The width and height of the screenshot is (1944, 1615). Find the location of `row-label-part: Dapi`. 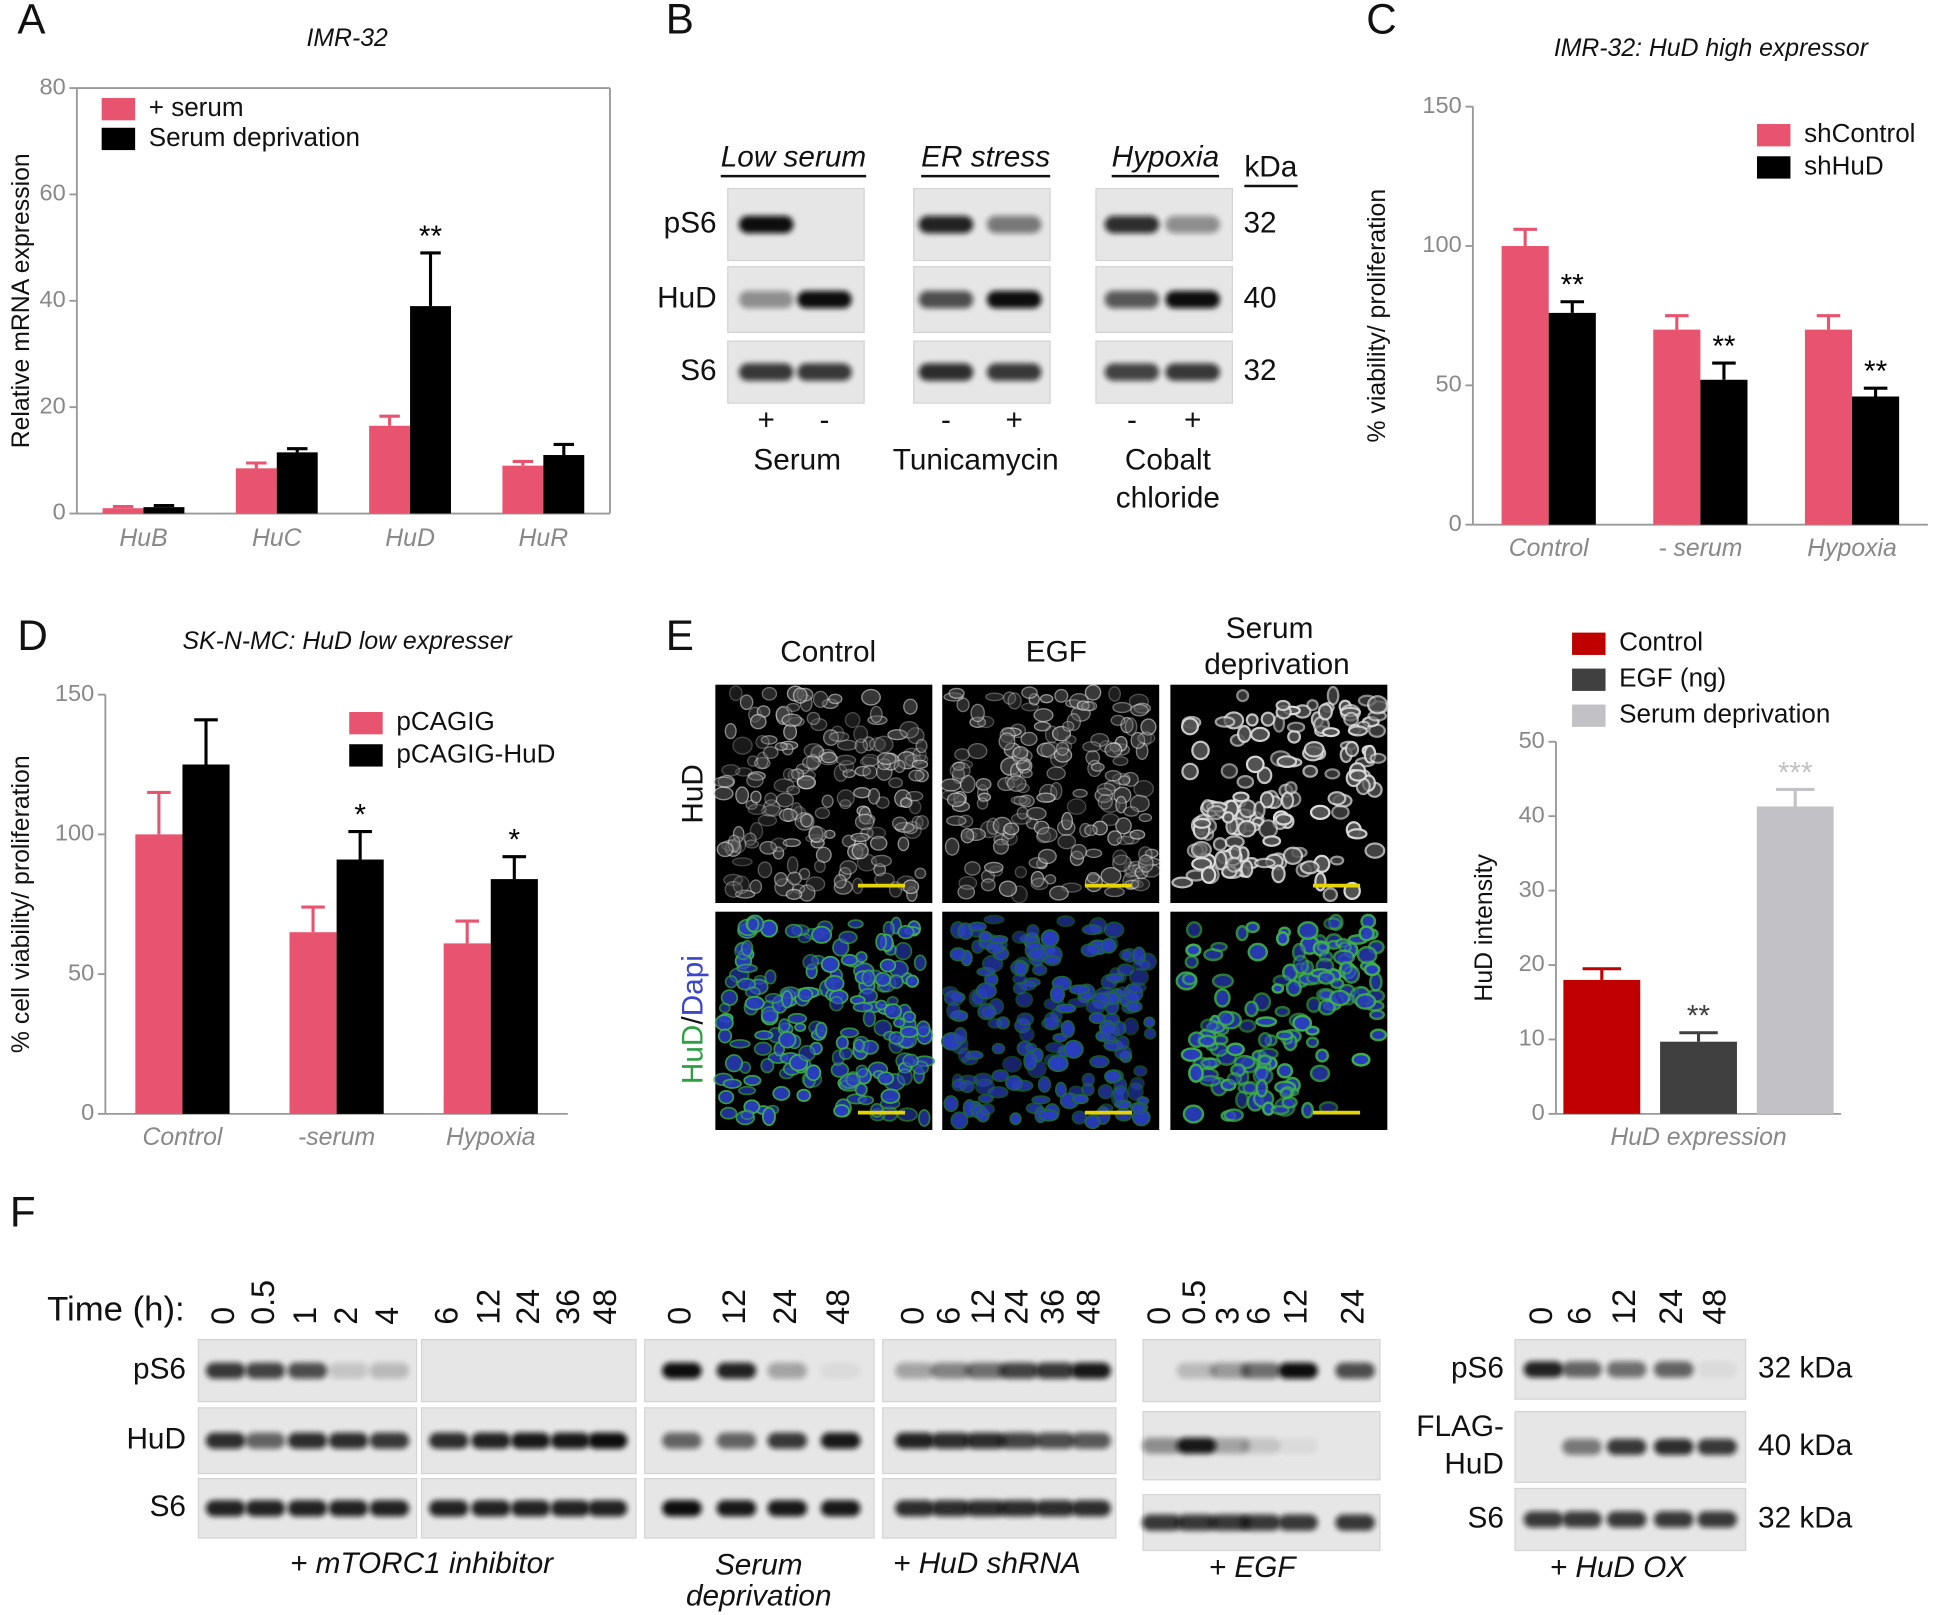

row-label-part: Dapi is located at coordinates (692, 985).